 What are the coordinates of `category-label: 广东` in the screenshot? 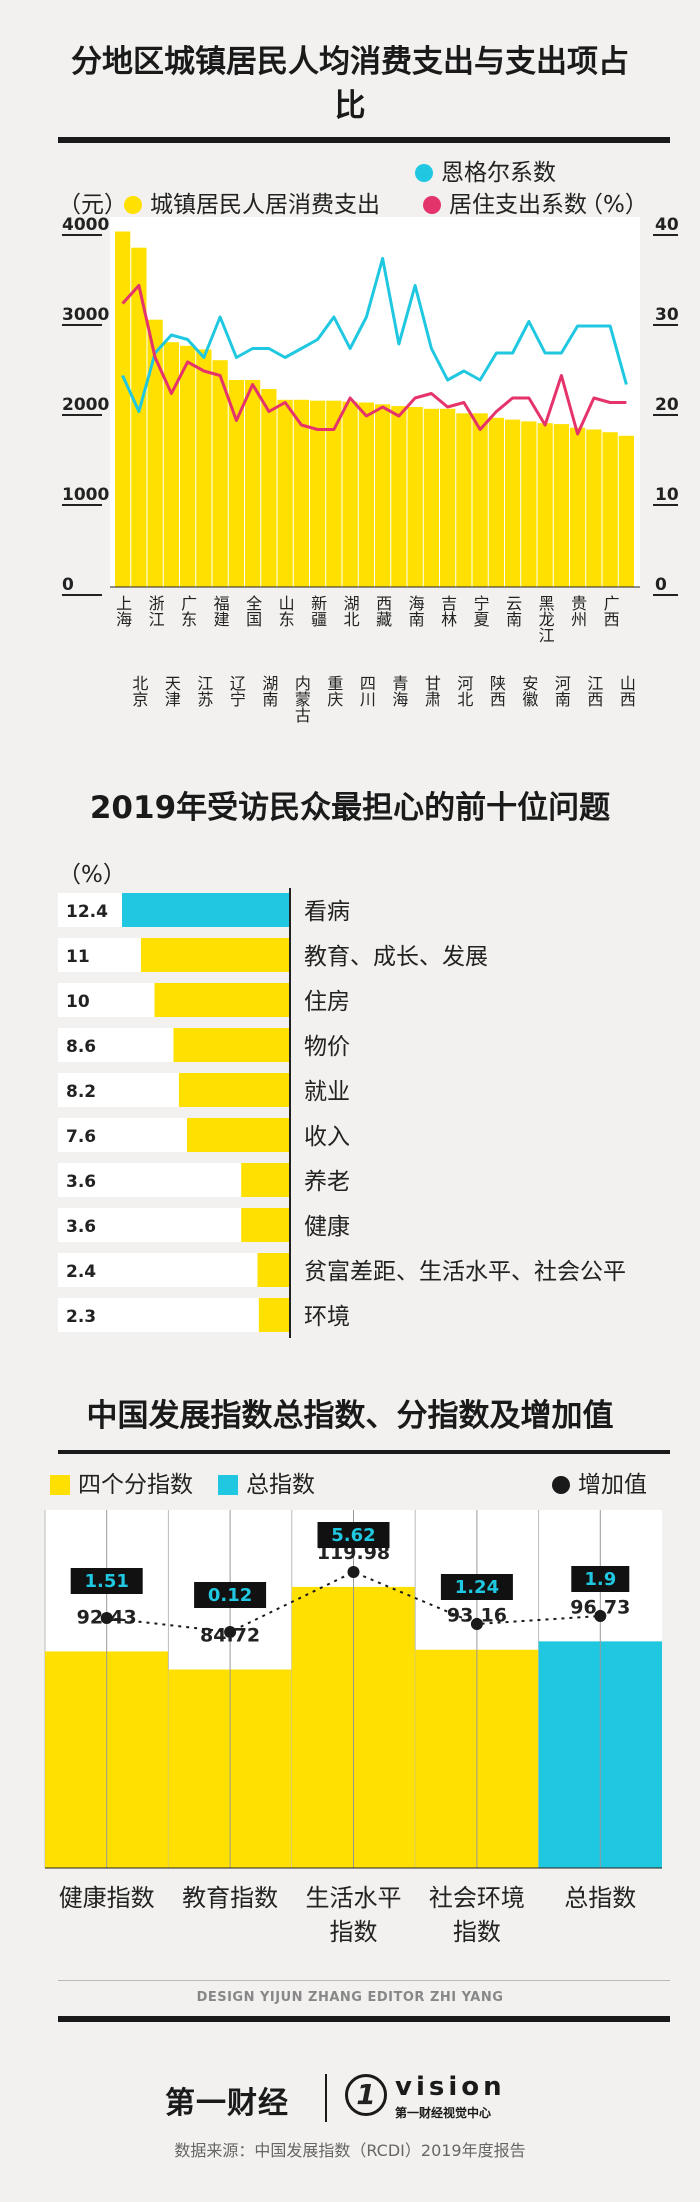 It's located at (187, 611).